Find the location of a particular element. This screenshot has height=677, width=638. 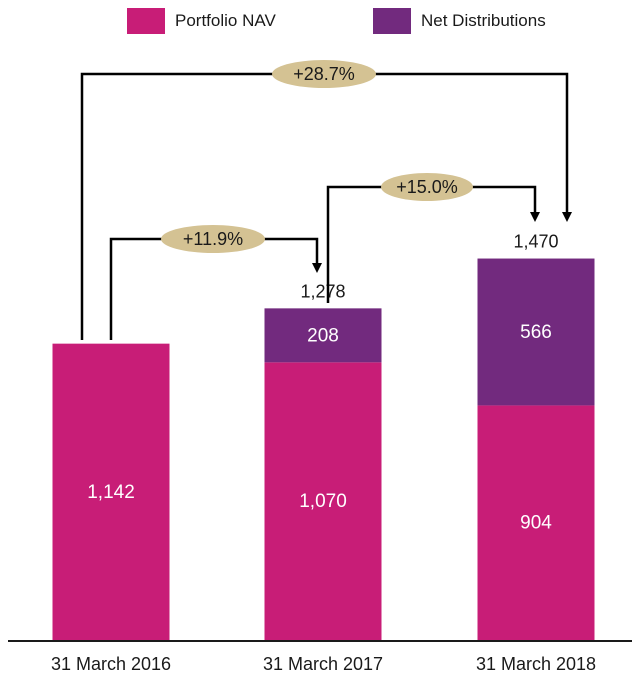

data-label-net-distributions-2: 208 is located at coordinates (323, 335).